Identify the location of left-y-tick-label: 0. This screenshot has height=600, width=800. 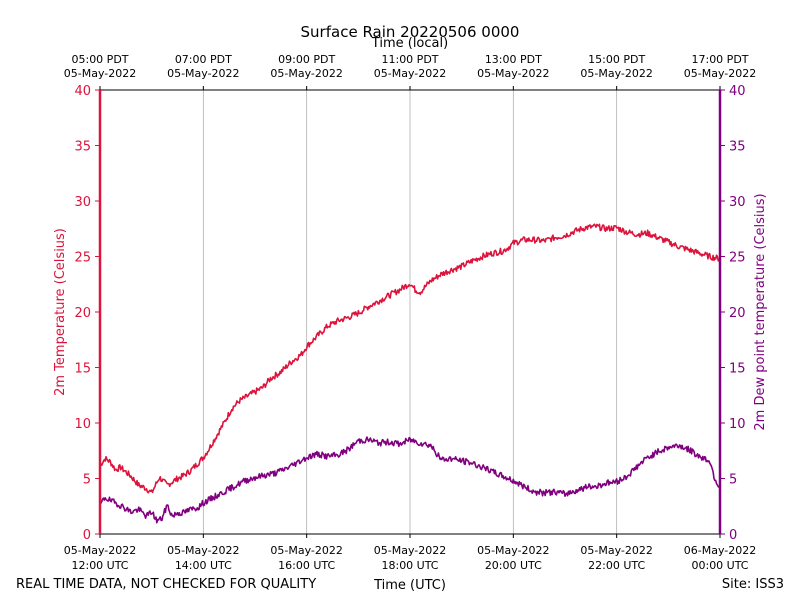
(87, 535).